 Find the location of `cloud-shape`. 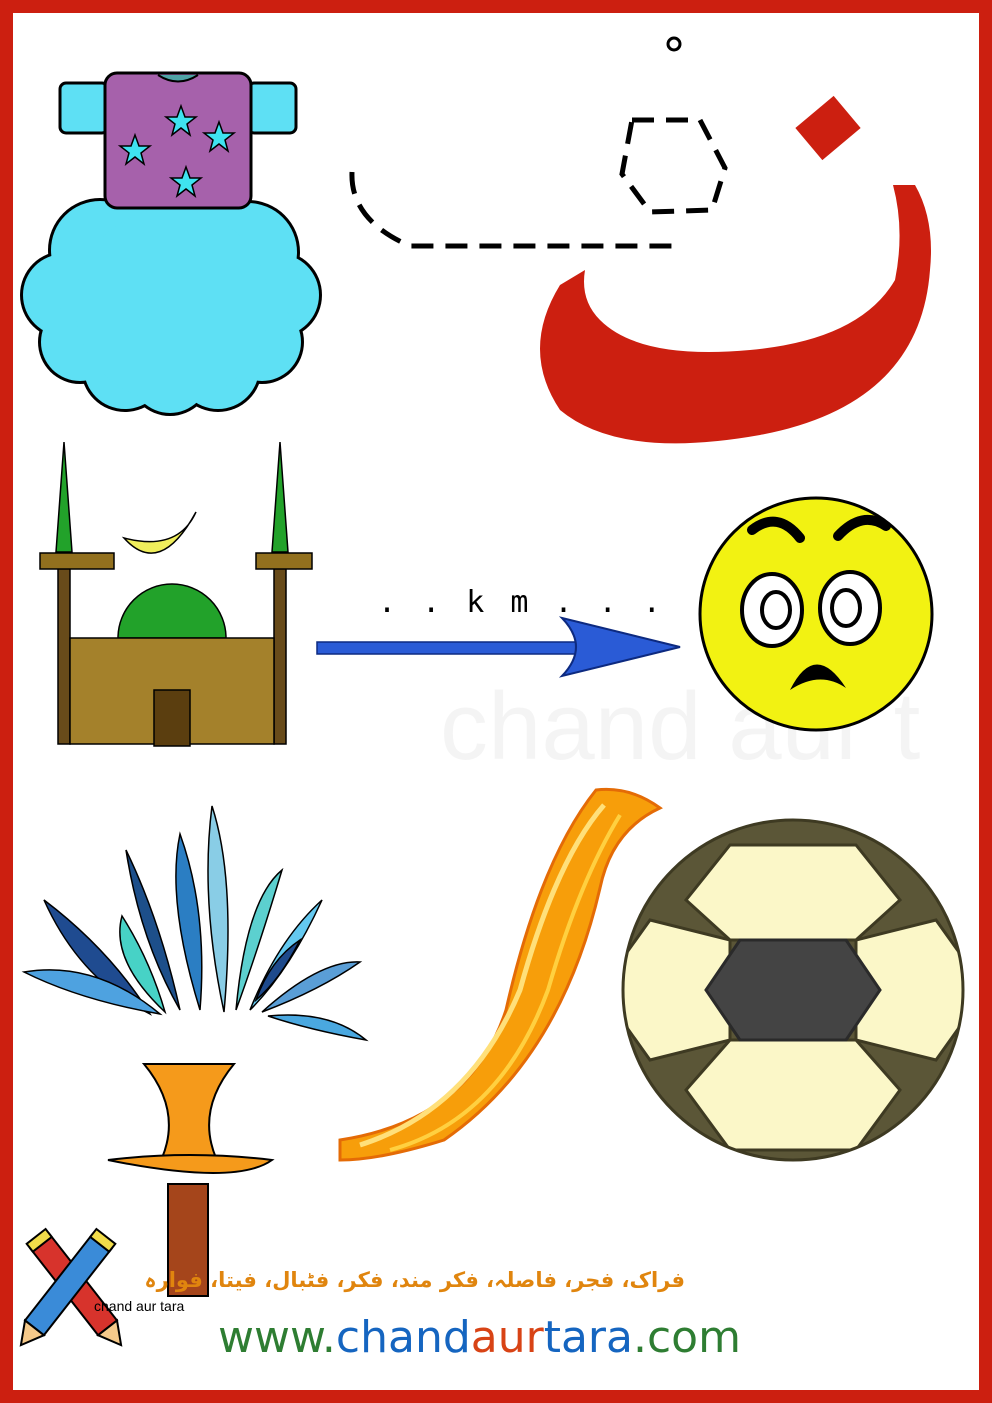

cloud-shape is located at coordinates (171, 295).